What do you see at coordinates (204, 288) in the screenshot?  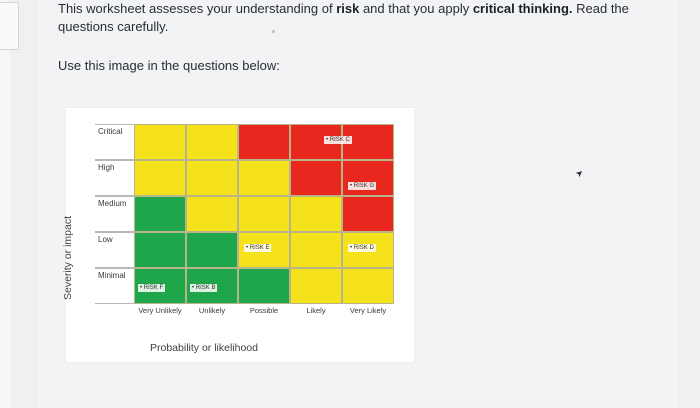 I see `risk-marker: • RISK B` at bounding box center [204, 288].